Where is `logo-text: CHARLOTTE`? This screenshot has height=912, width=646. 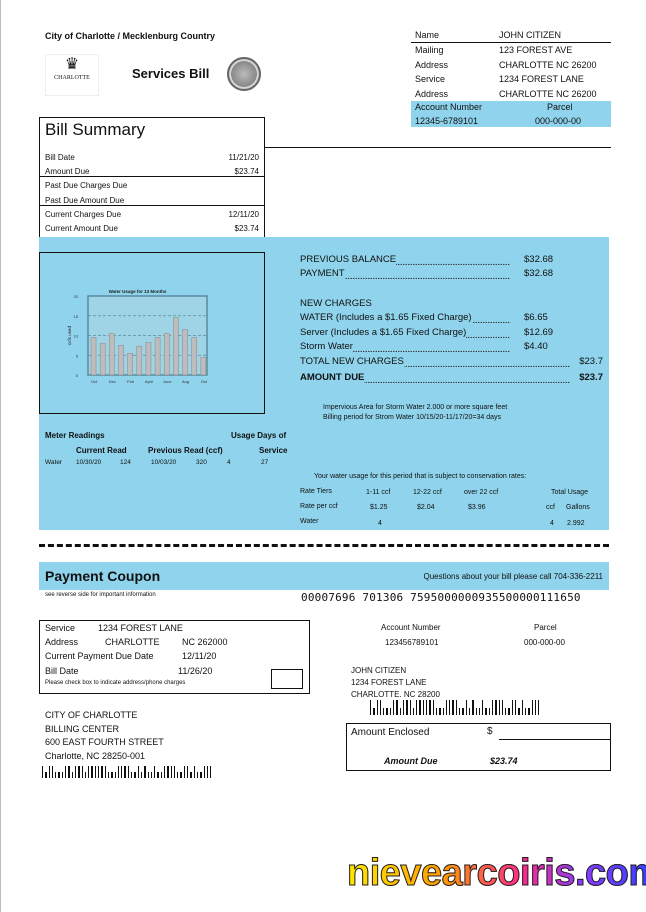
logo-text: CHARLOTTE is located at coordinates (72, 78).